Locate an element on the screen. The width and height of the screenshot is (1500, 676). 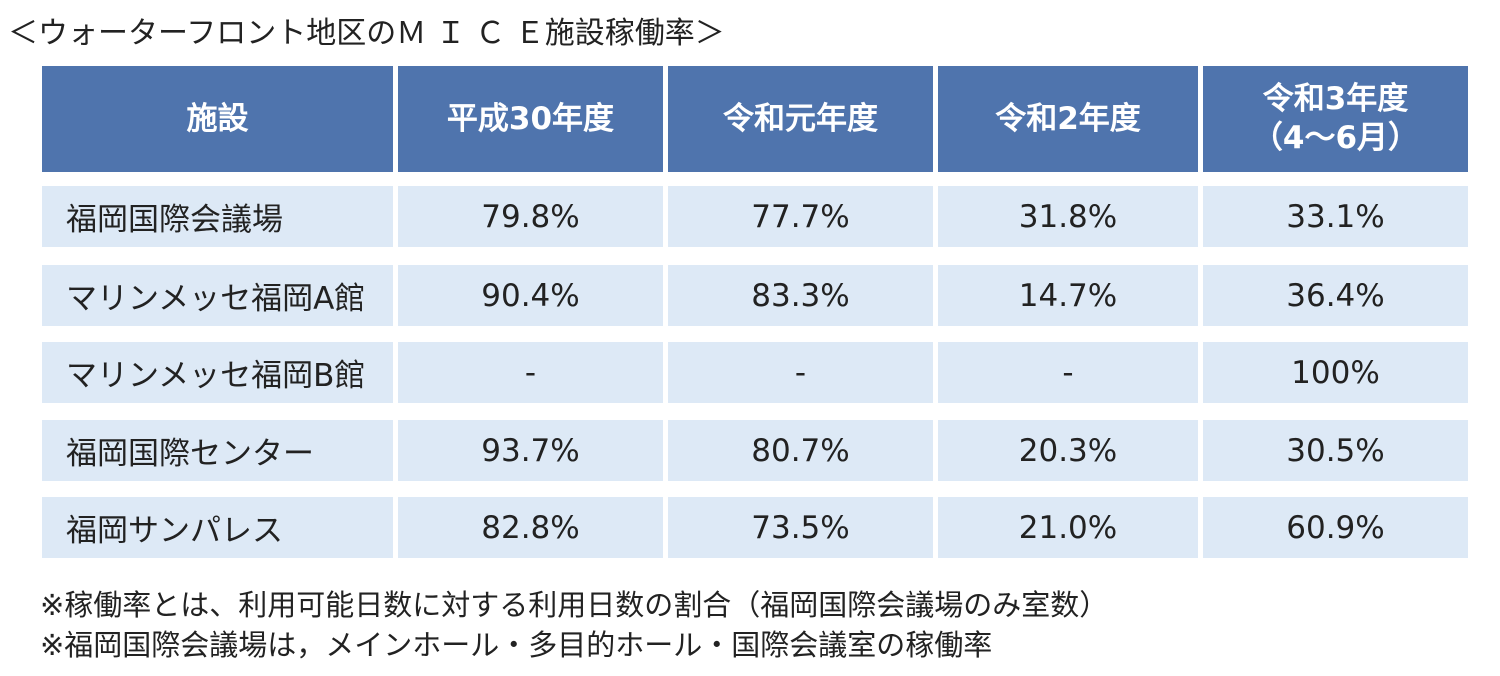
cell: 60.9% is located at coordinates (1335, 527).